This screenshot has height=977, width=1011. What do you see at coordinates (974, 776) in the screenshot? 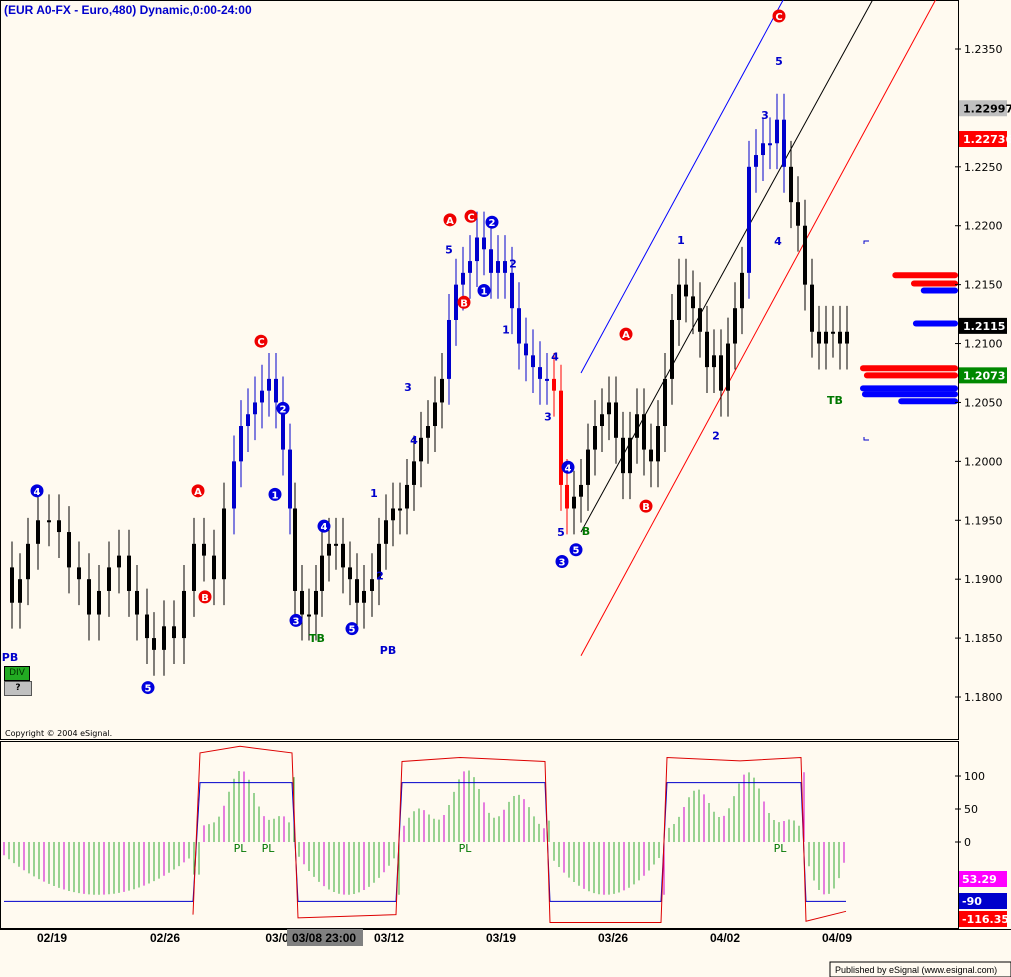
I see `osc-tick-label: 100` at bounding box center [974, 776].